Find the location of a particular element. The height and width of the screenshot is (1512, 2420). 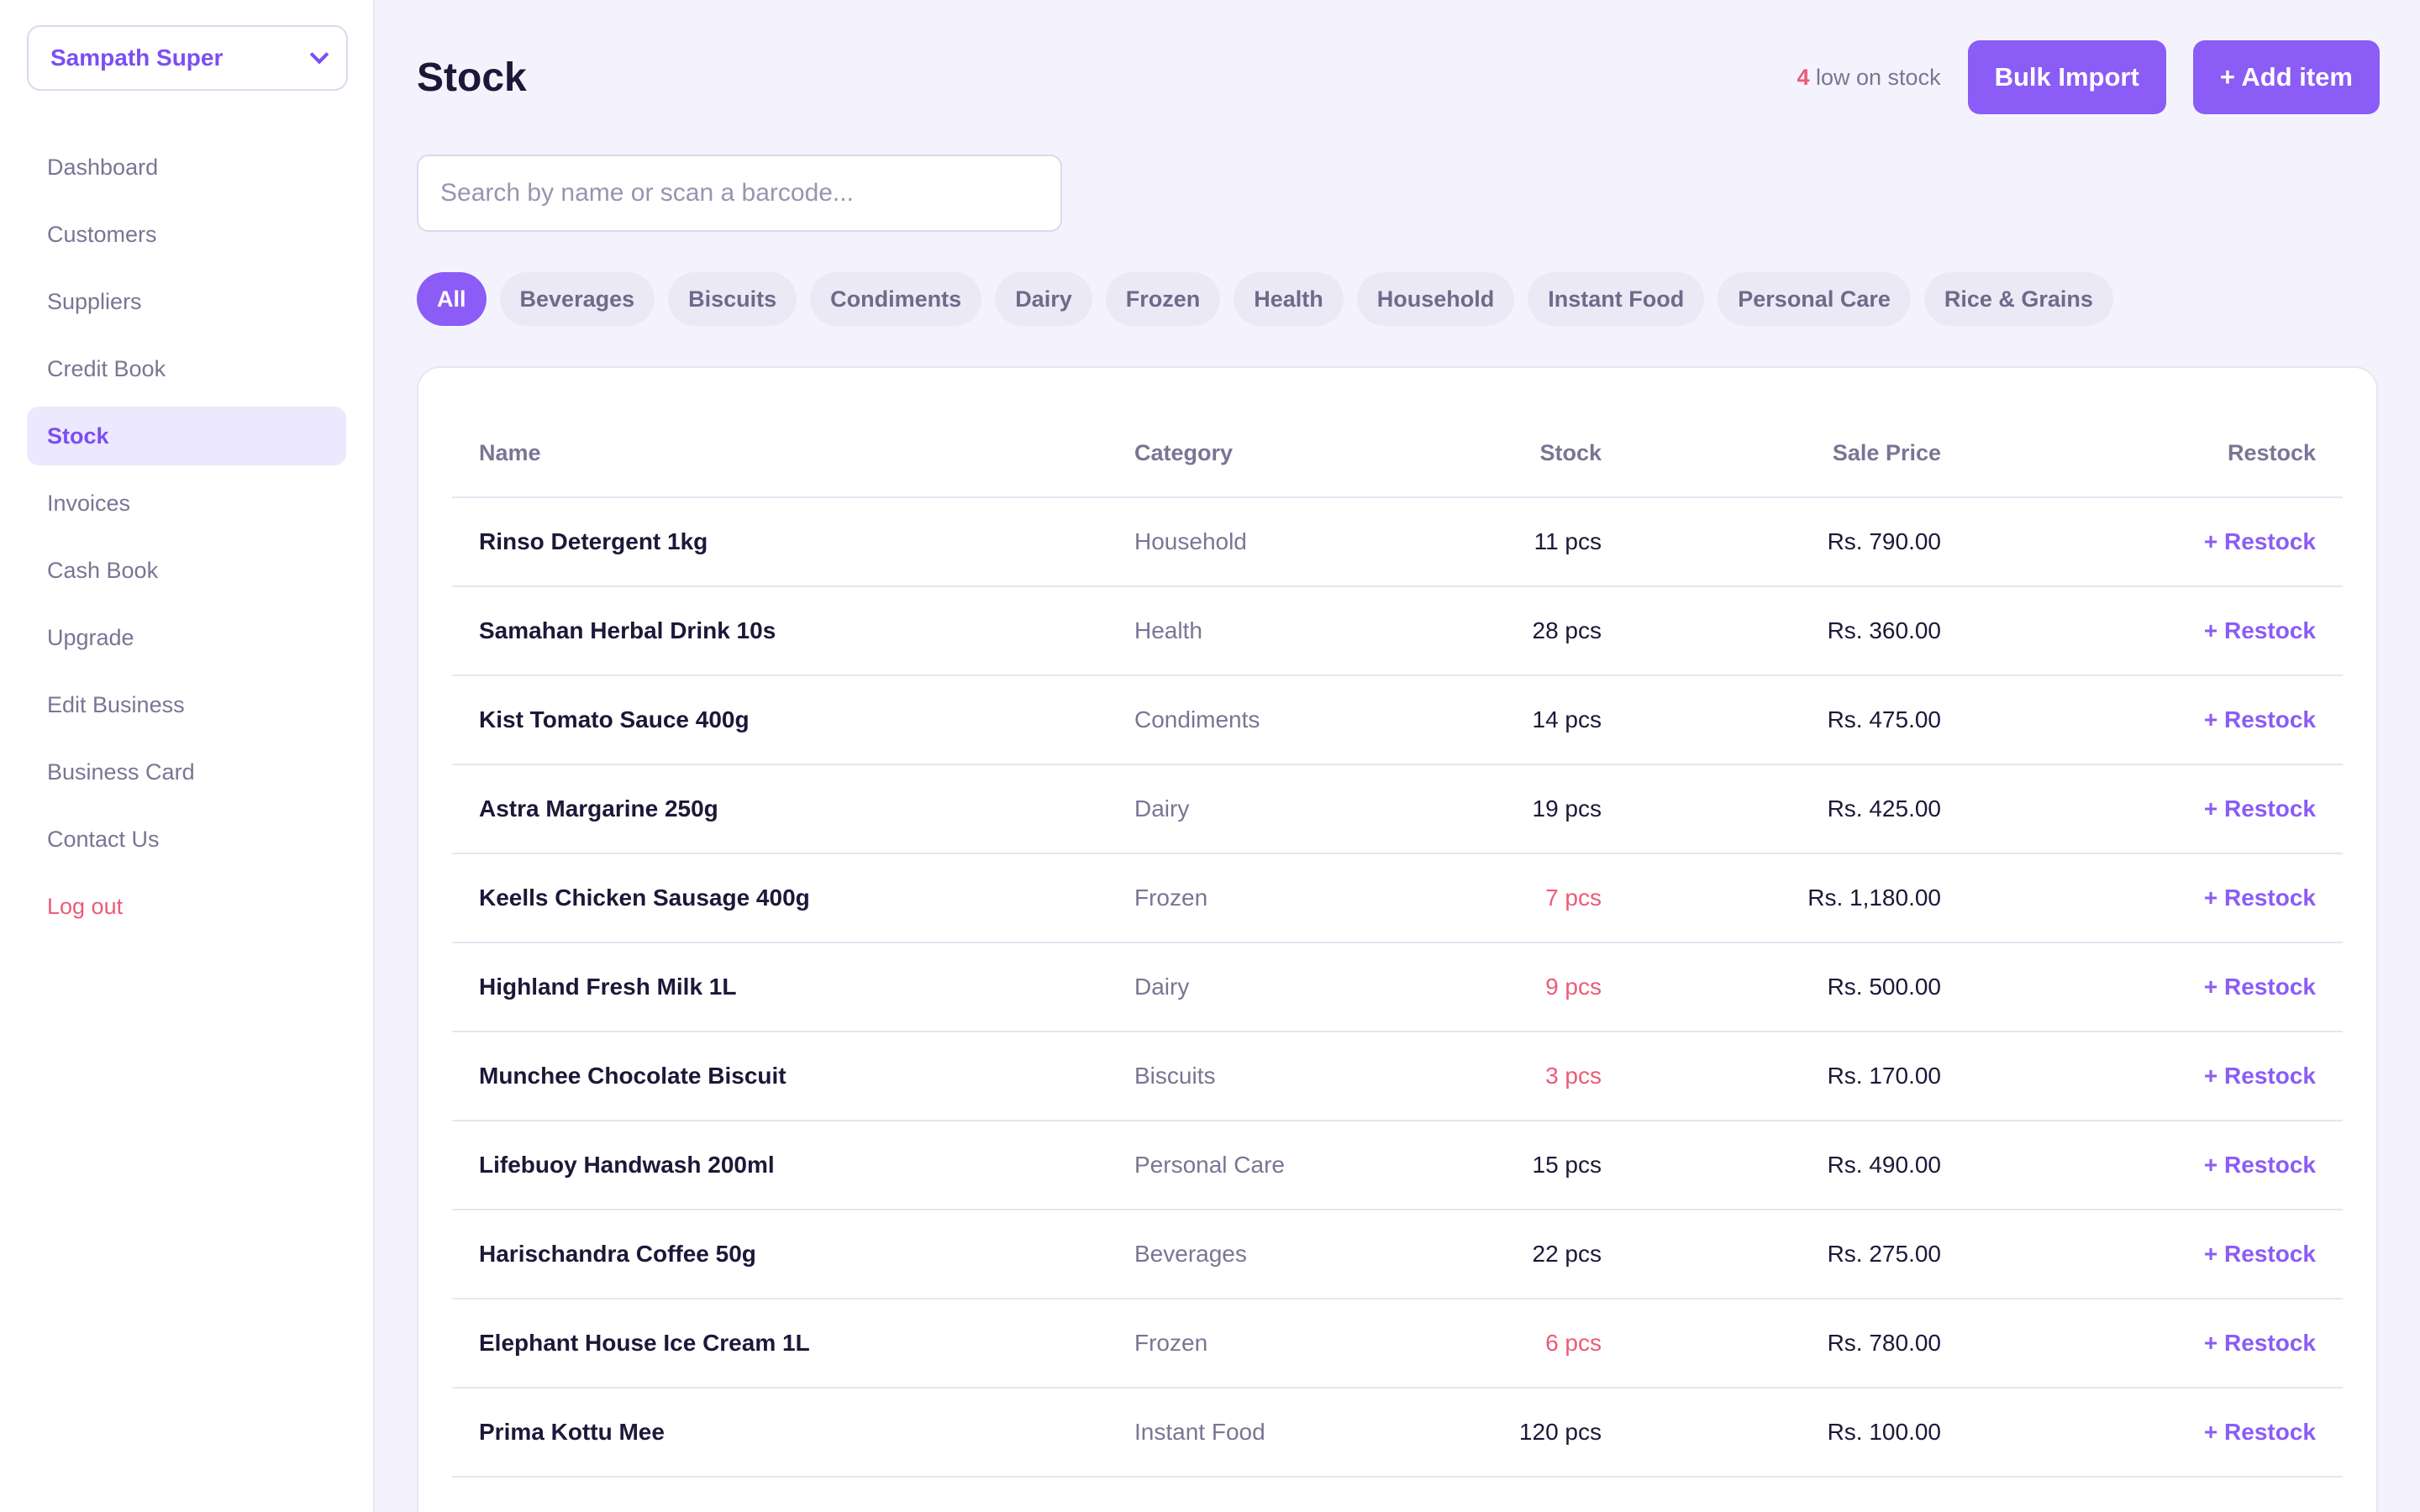

column-header-name: Name is located at coordinates (779, 454).